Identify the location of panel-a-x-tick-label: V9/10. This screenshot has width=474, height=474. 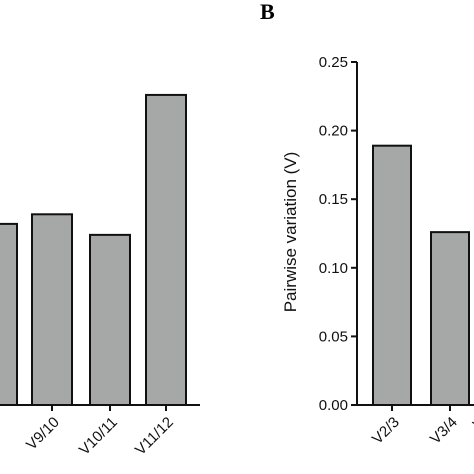
(43, 434).